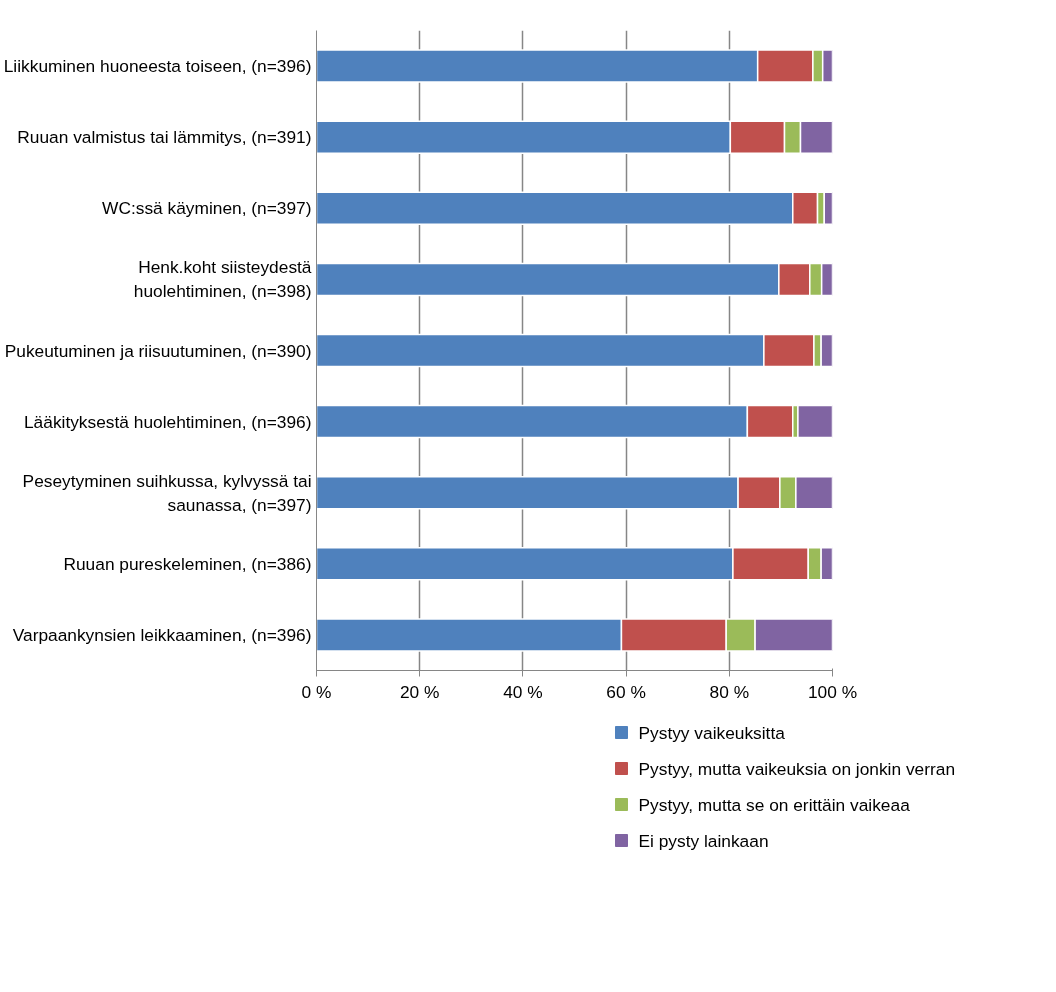 This screenshot has height=992, width=1056. What do you see at coordinates (158, 350) in the screenshot?
I see `y-tick-label: Pukeutuminen ja riisuutuminen, (n=390)` at bounding box center [158, 350].